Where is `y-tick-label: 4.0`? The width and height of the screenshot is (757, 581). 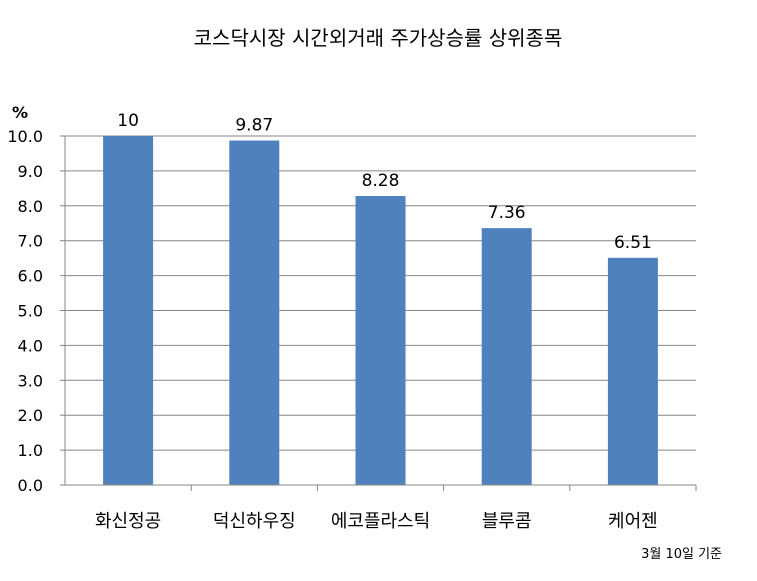 y-tick-label: 4.0 is located at coordinates (30, 345).